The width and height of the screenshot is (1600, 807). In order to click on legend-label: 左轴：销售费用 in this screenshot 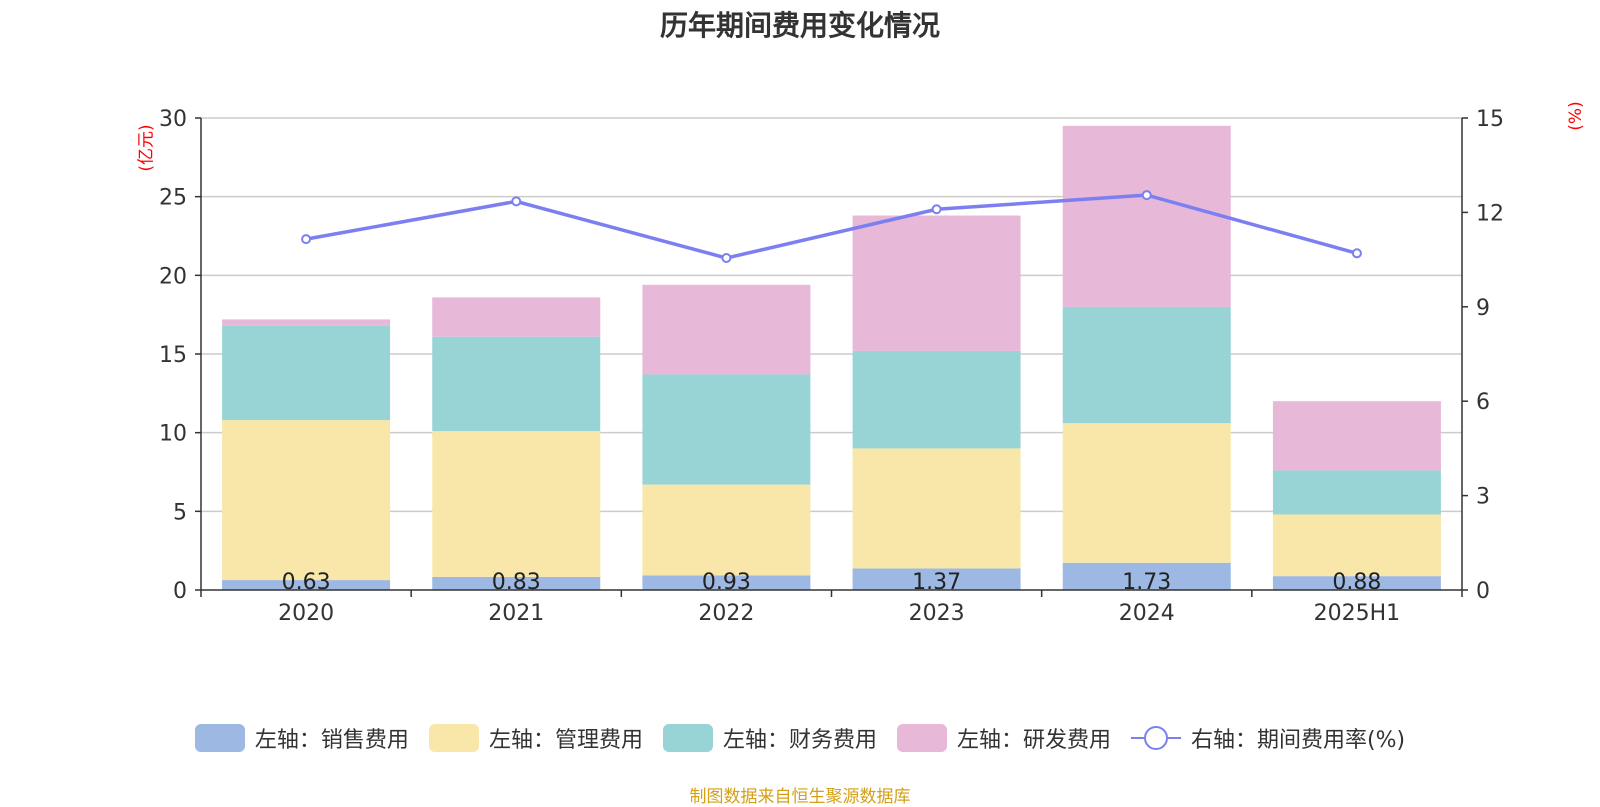, I will do `click(331, 740)`.